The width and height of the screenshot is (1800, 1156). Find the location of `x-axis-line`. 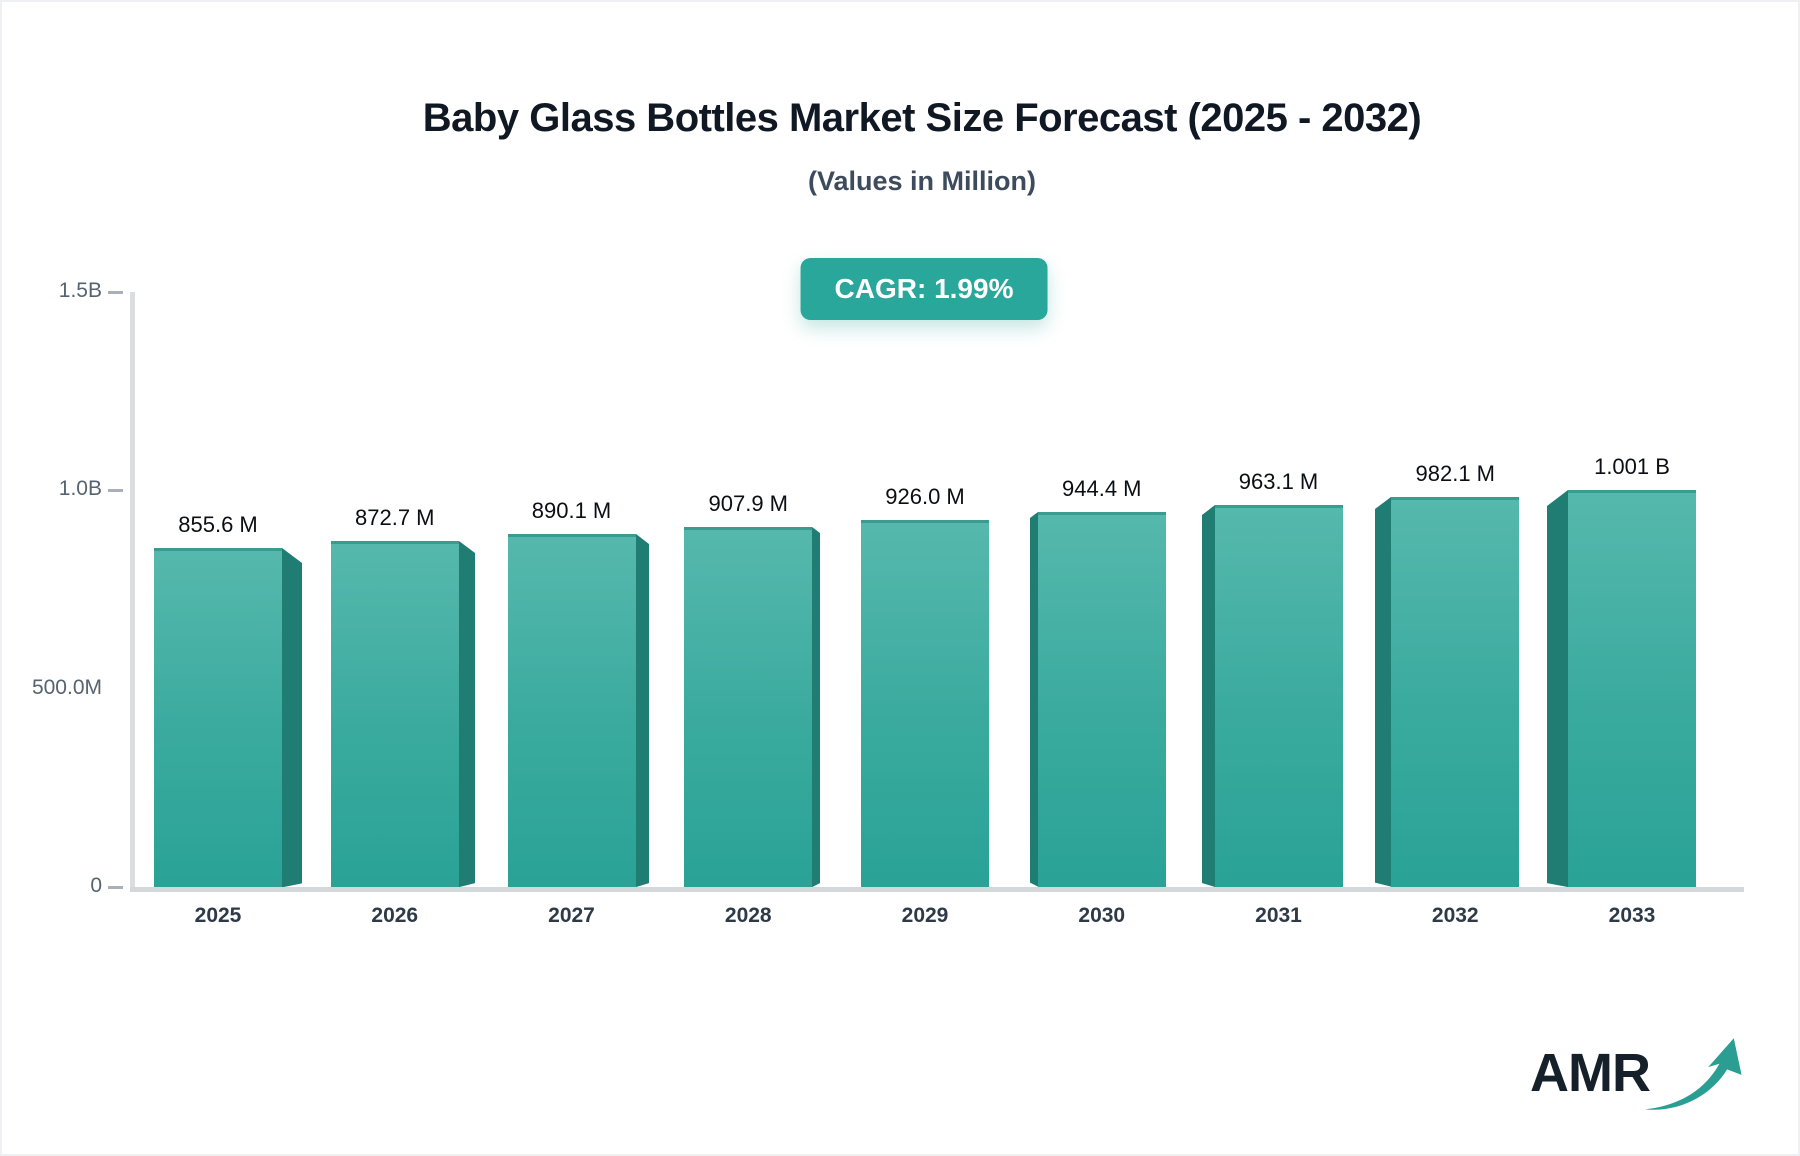

x-axis-line is located at coordinates (937, 889).